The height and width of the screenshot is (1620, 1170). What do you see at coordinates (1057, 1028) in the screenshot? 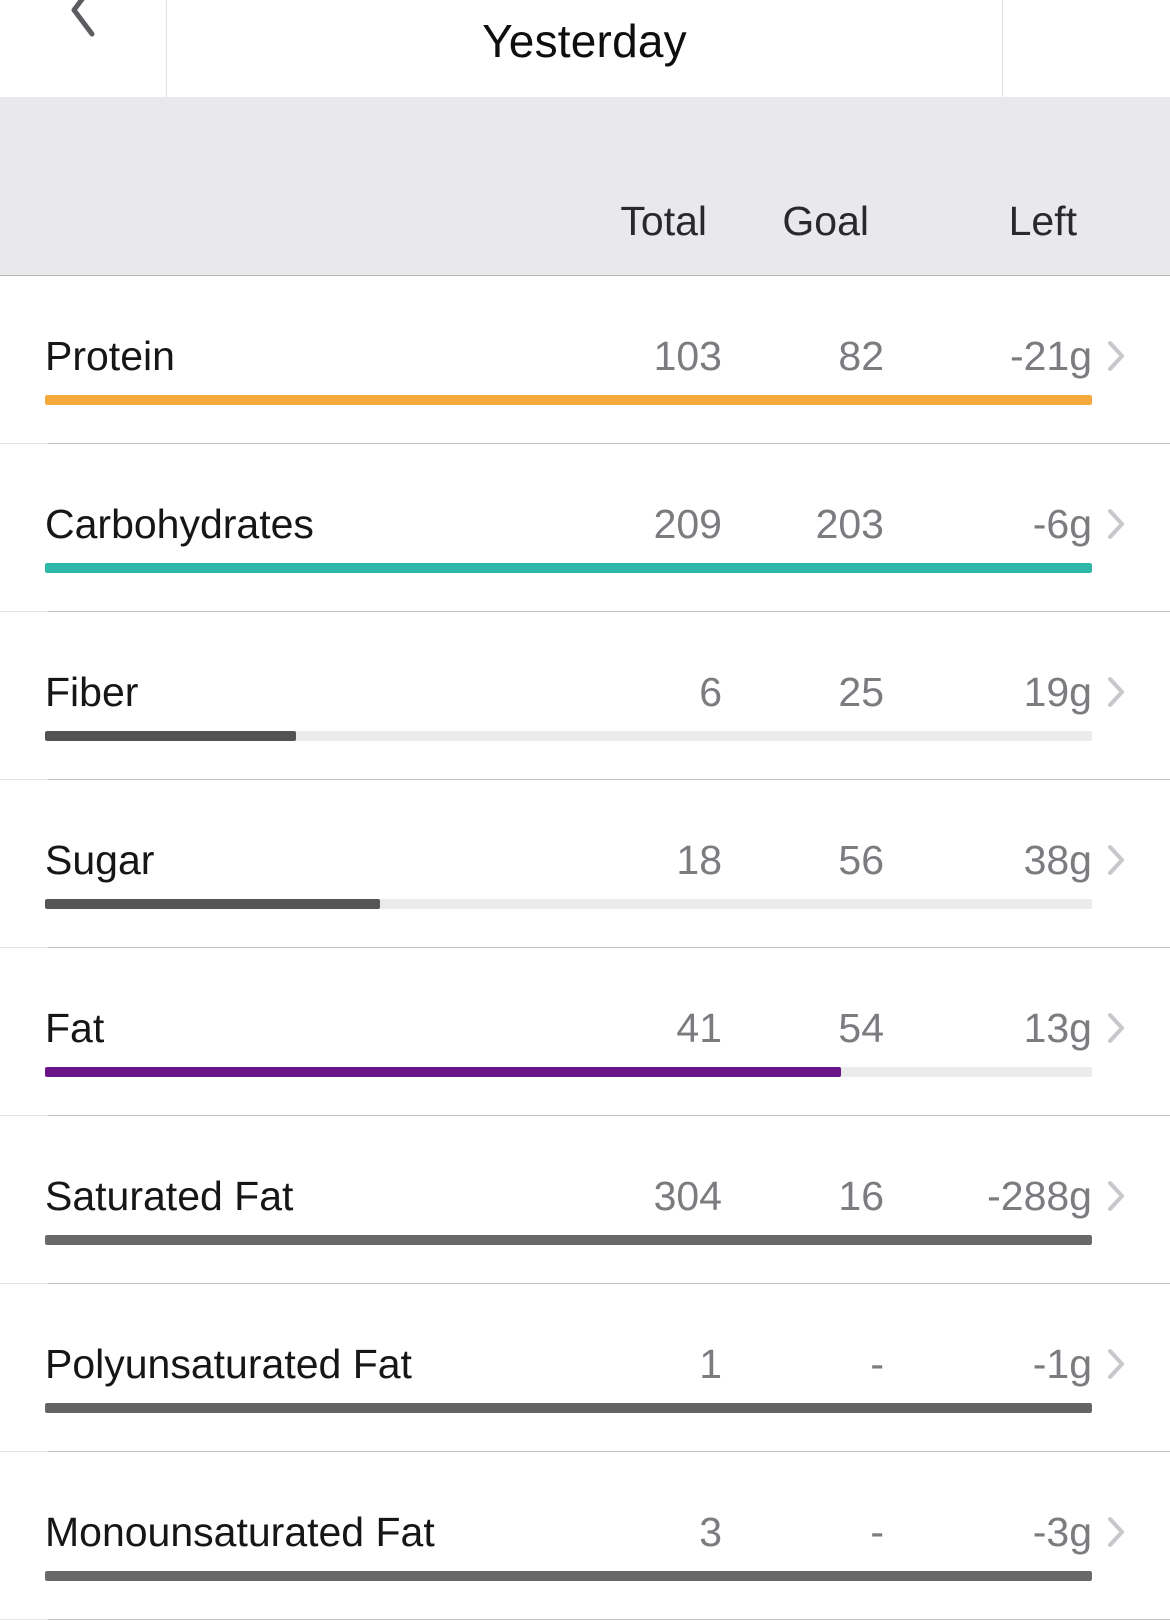
I see `nutrient-left-value: 13g` at bounding box center [1057, 1028].